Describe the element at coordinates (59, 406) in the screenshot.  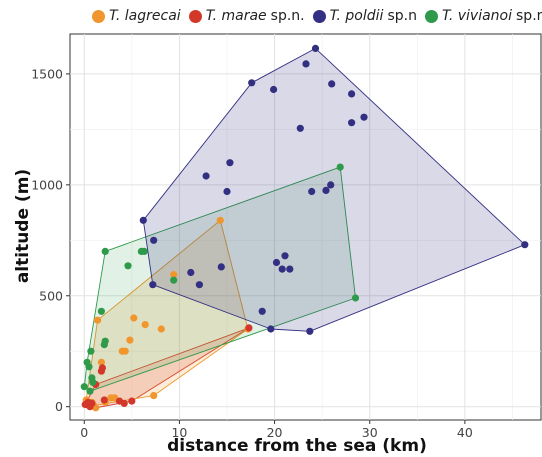
I see `y-tick-label: 0` at that location.